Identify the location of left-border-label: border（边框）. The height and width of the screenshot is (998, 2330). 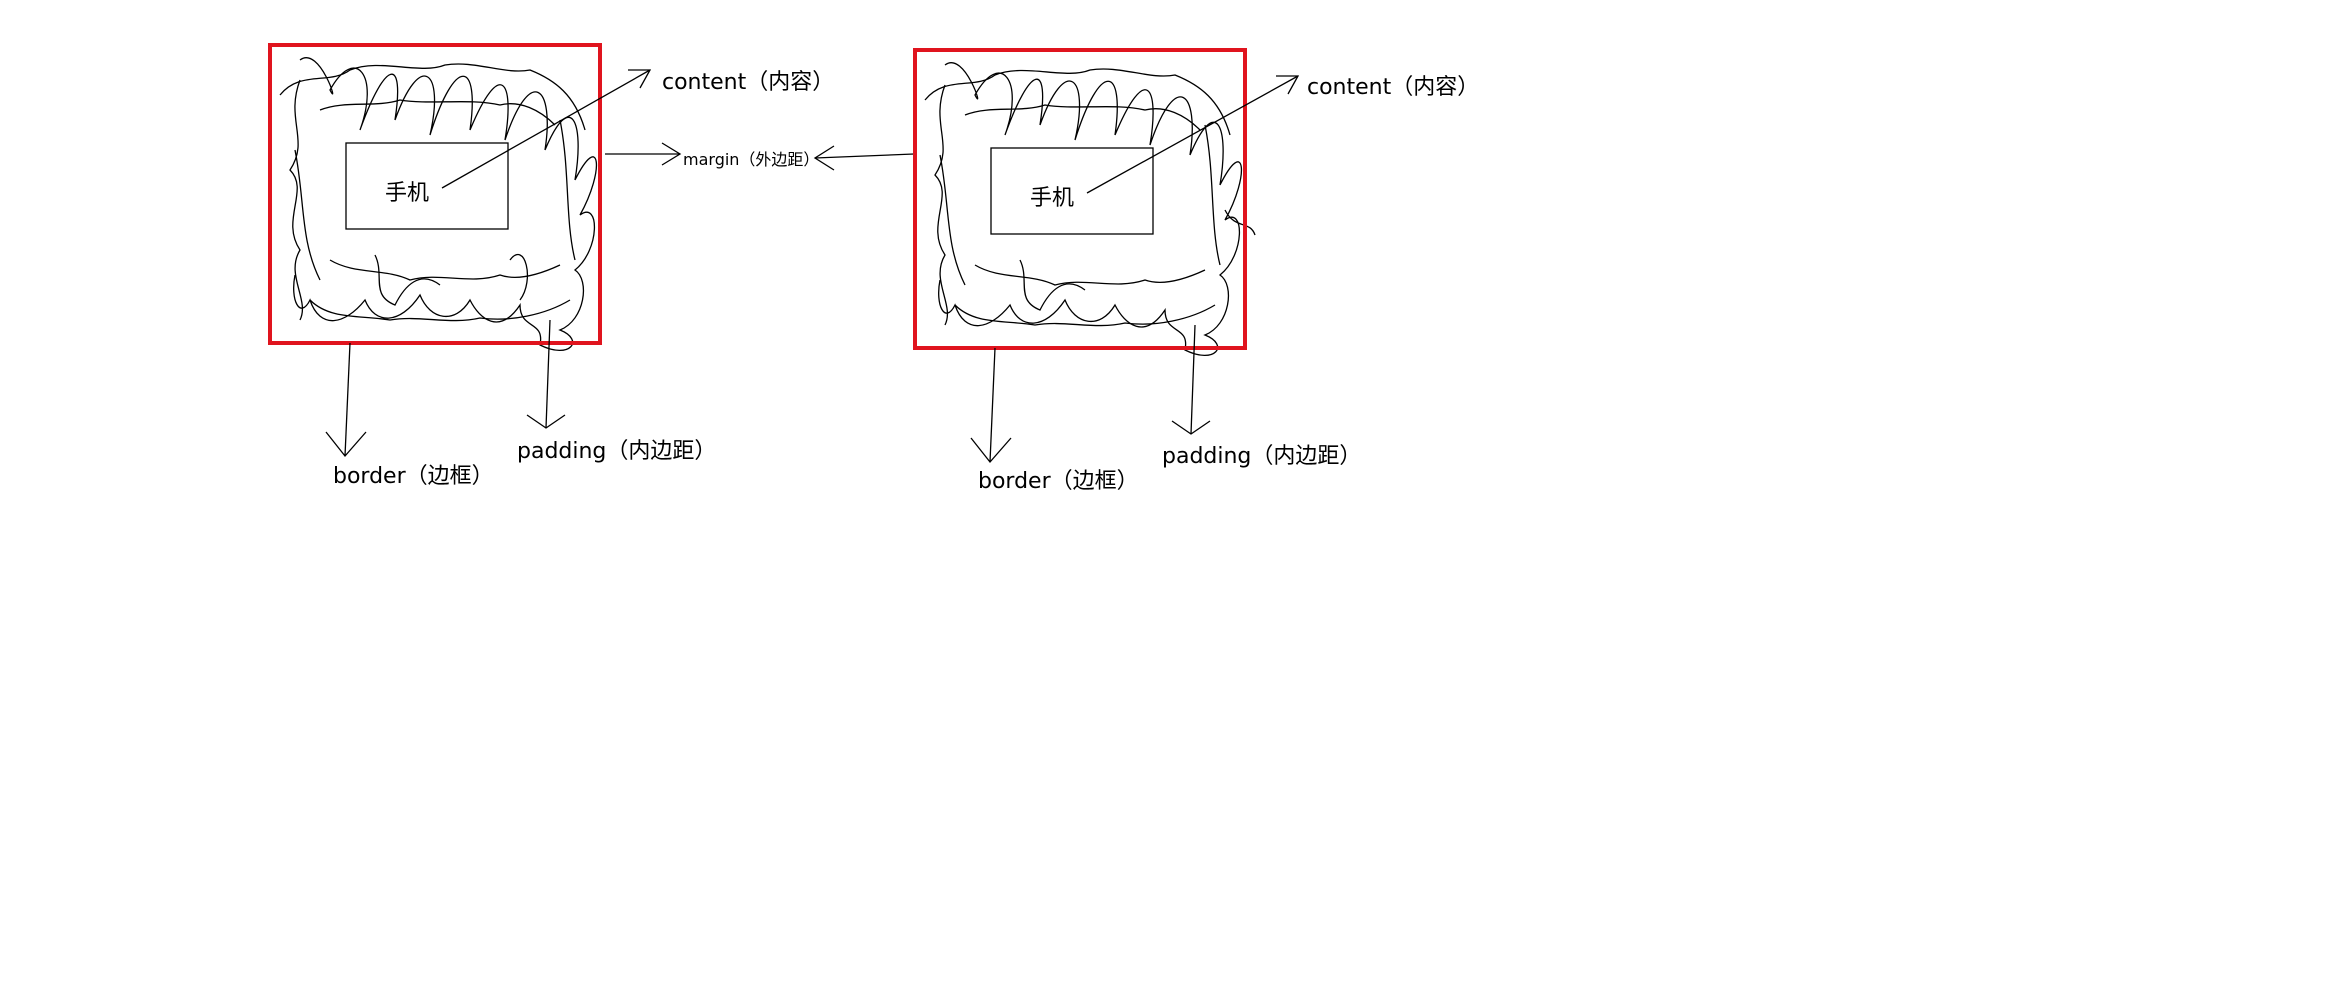
(413, 476).